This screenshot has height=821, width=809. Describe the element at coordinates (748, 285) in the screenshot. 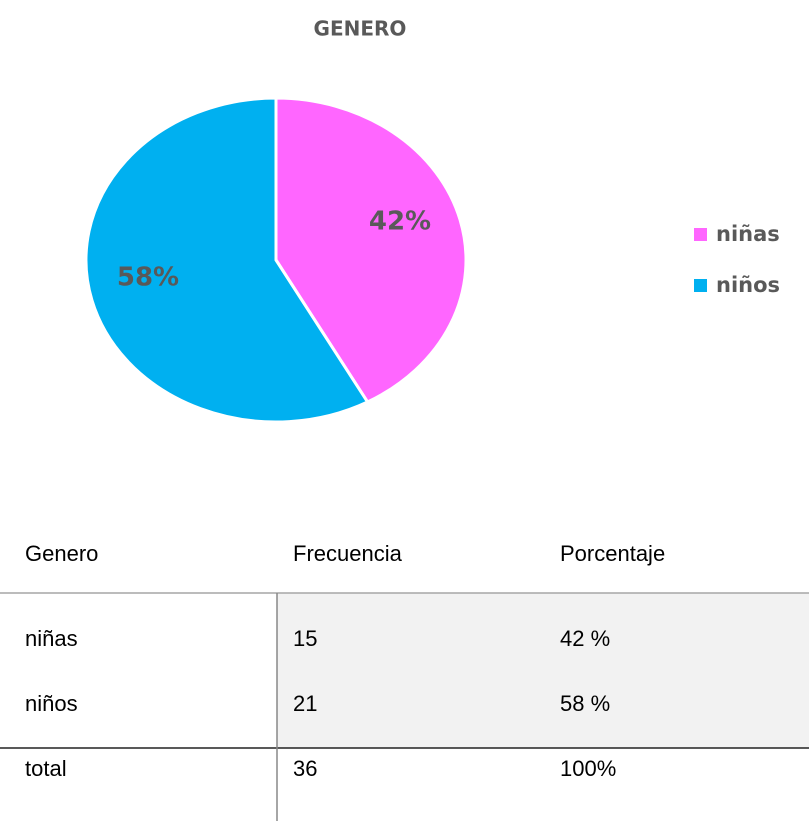

I see `legend-label: niños` at that location.